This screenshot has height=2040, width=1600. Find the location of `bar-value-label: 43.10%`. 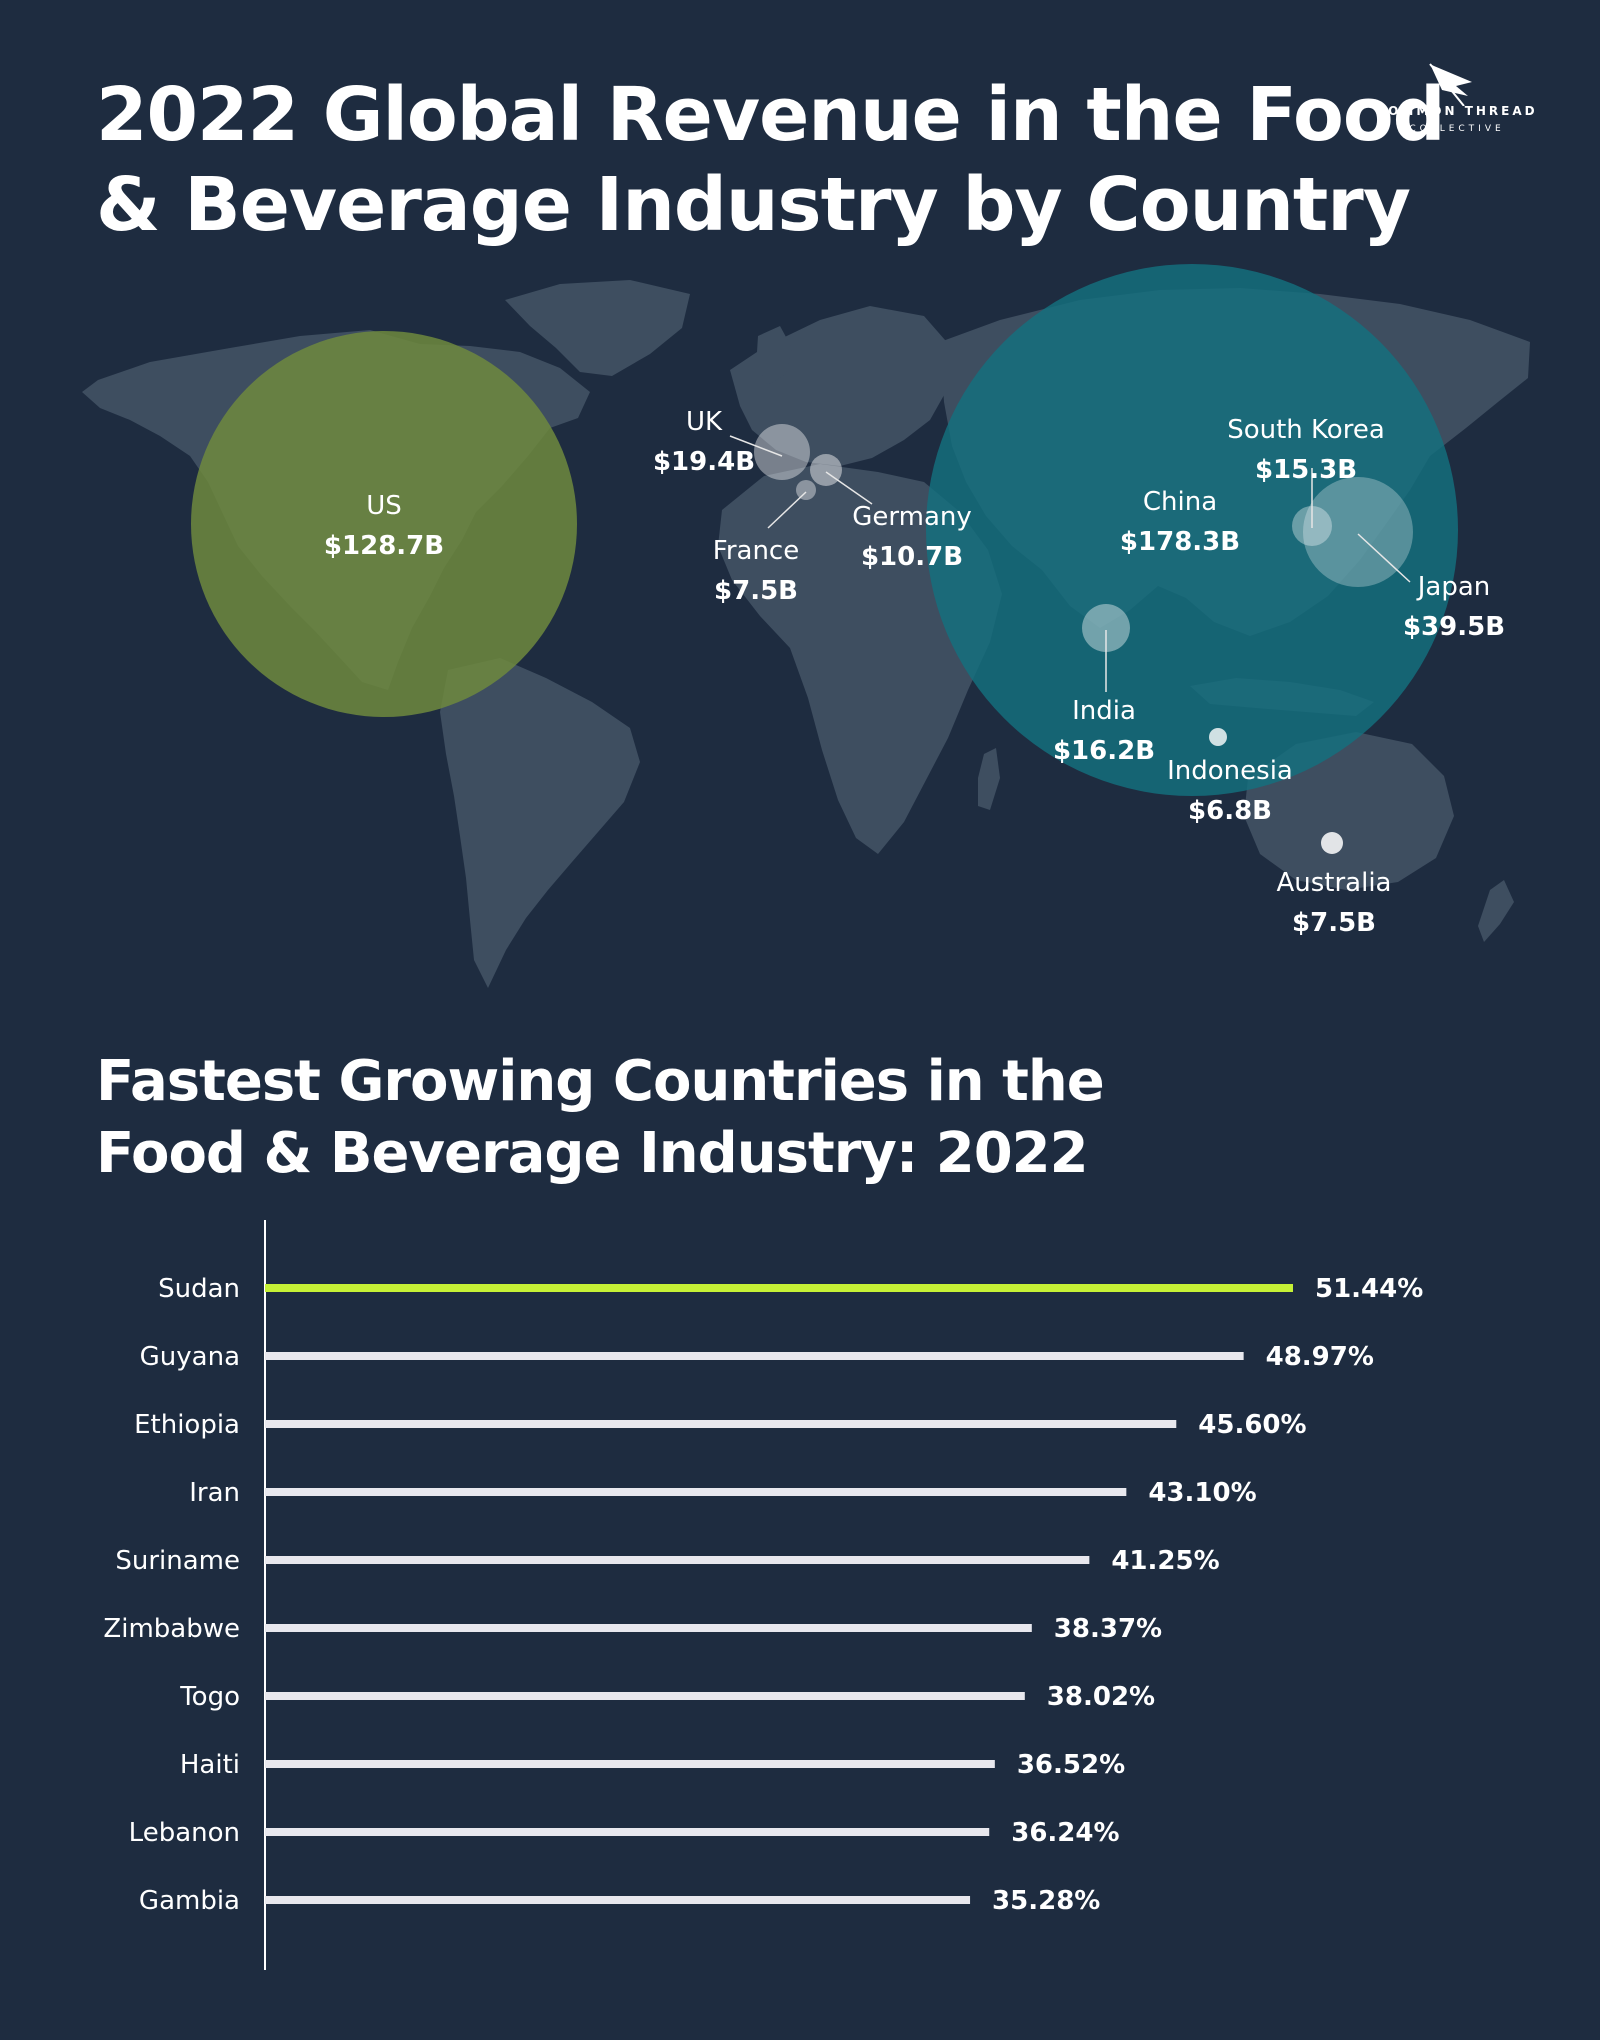

bar-value-label: 43.10% is located at coordinates (1202, 1493).